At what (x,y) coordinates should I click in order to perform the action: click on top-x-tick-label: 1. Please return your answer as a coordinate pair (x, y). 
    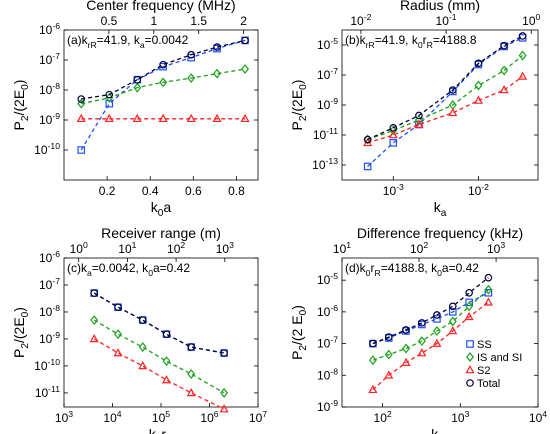
    Looking at the image, I should click on (153, 21).